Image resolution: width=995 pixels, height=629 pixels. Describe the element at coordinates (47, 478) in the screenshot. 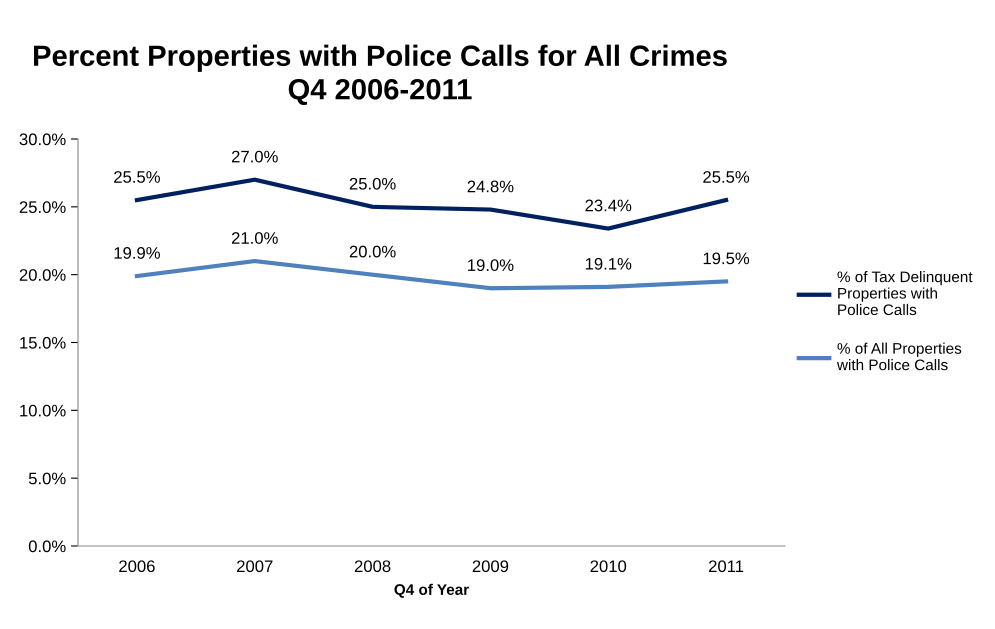

I see `y-tick-label: 5.0%` at that location.